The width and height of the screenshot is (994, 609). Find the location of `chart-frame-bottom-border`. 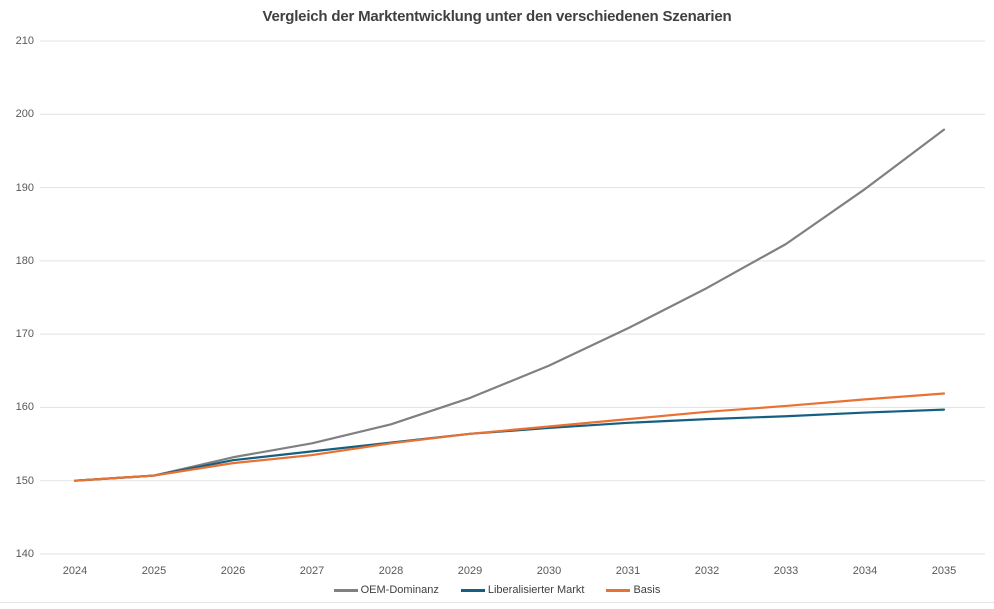

chart-frame-bottom-border is located at coordinates (497, 602).